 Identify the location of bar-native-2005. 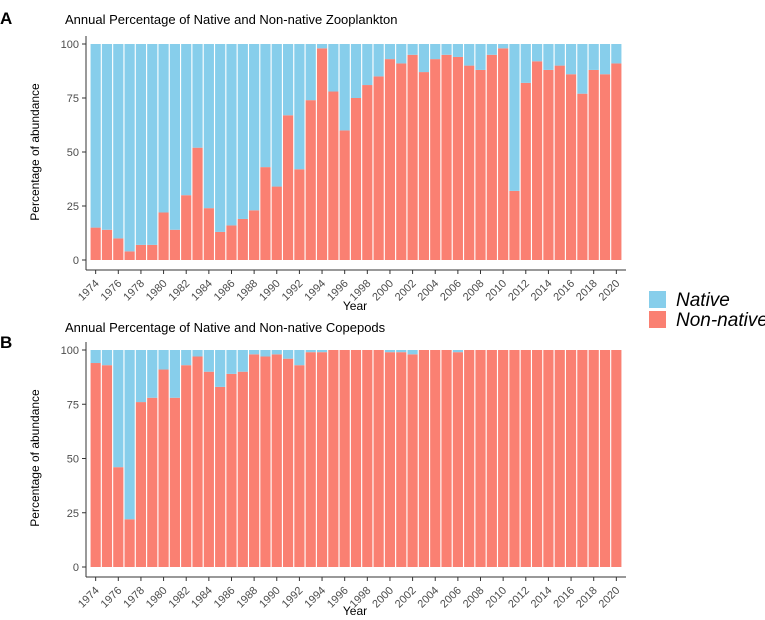
(446, 49).